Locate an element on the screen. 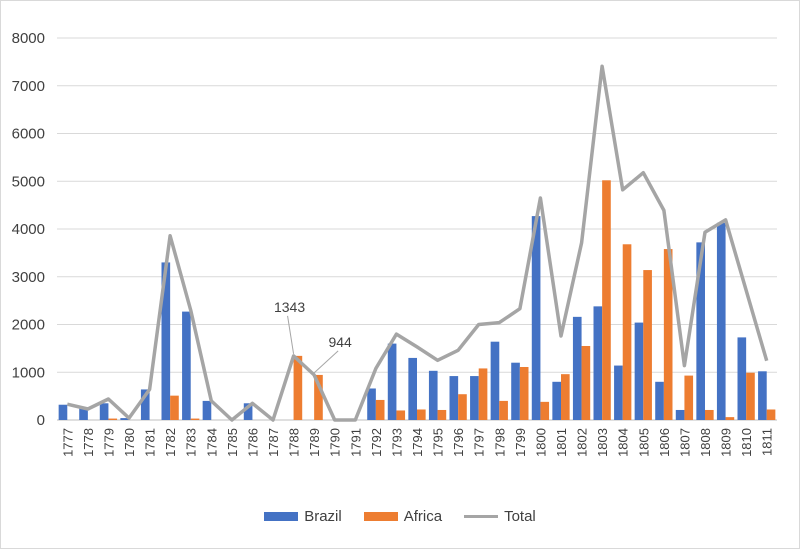 The height and width of the screenshot is (549, 800). y-axis: 0 1000 2000 3000 4000 5000 6000 7000 8000 is located at coordinates (28, 229).